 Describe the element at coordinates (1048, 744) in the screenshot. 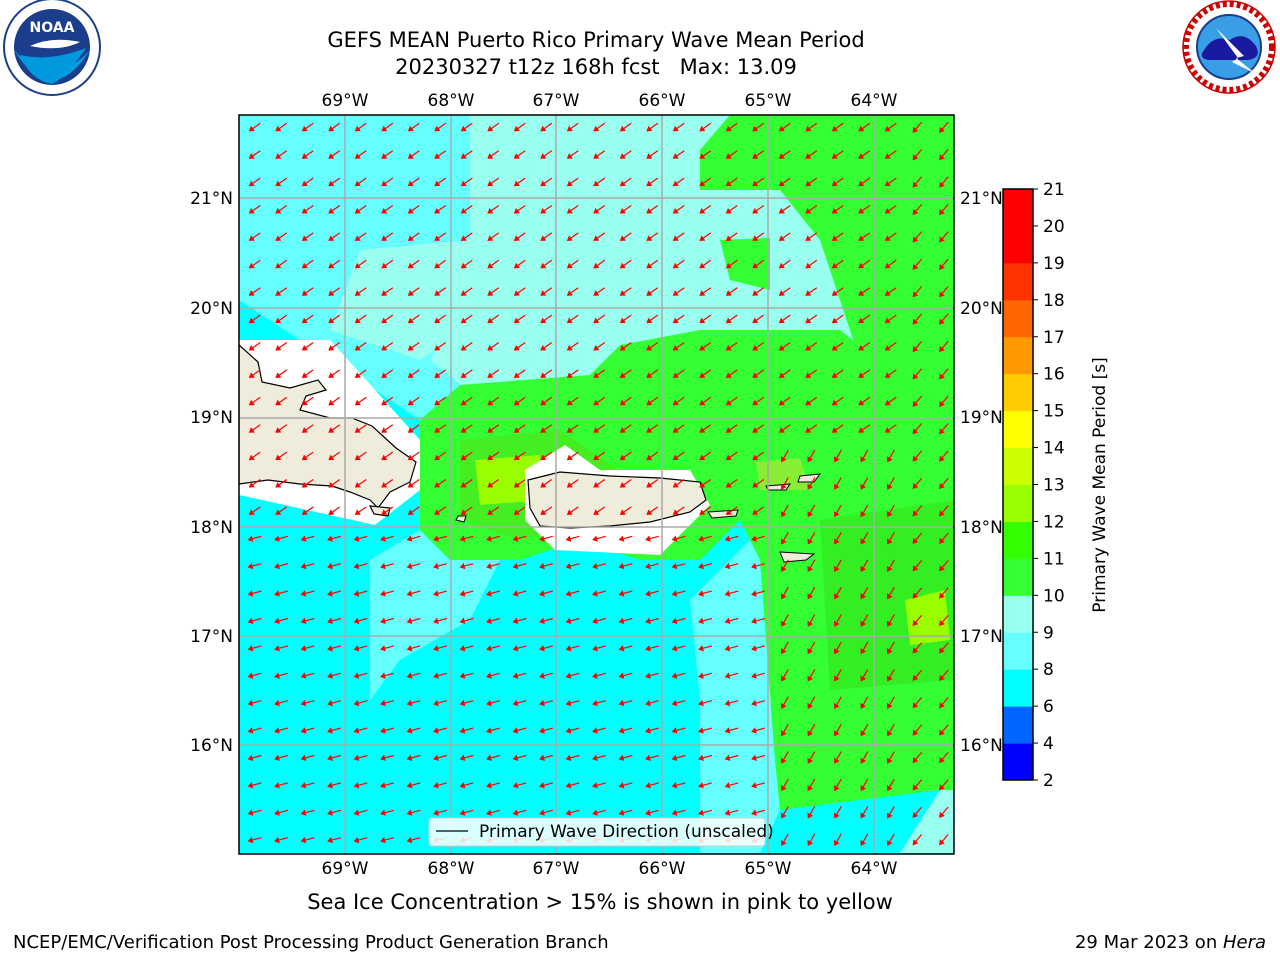

I see `colorbar-tick-label: 4` at that location.